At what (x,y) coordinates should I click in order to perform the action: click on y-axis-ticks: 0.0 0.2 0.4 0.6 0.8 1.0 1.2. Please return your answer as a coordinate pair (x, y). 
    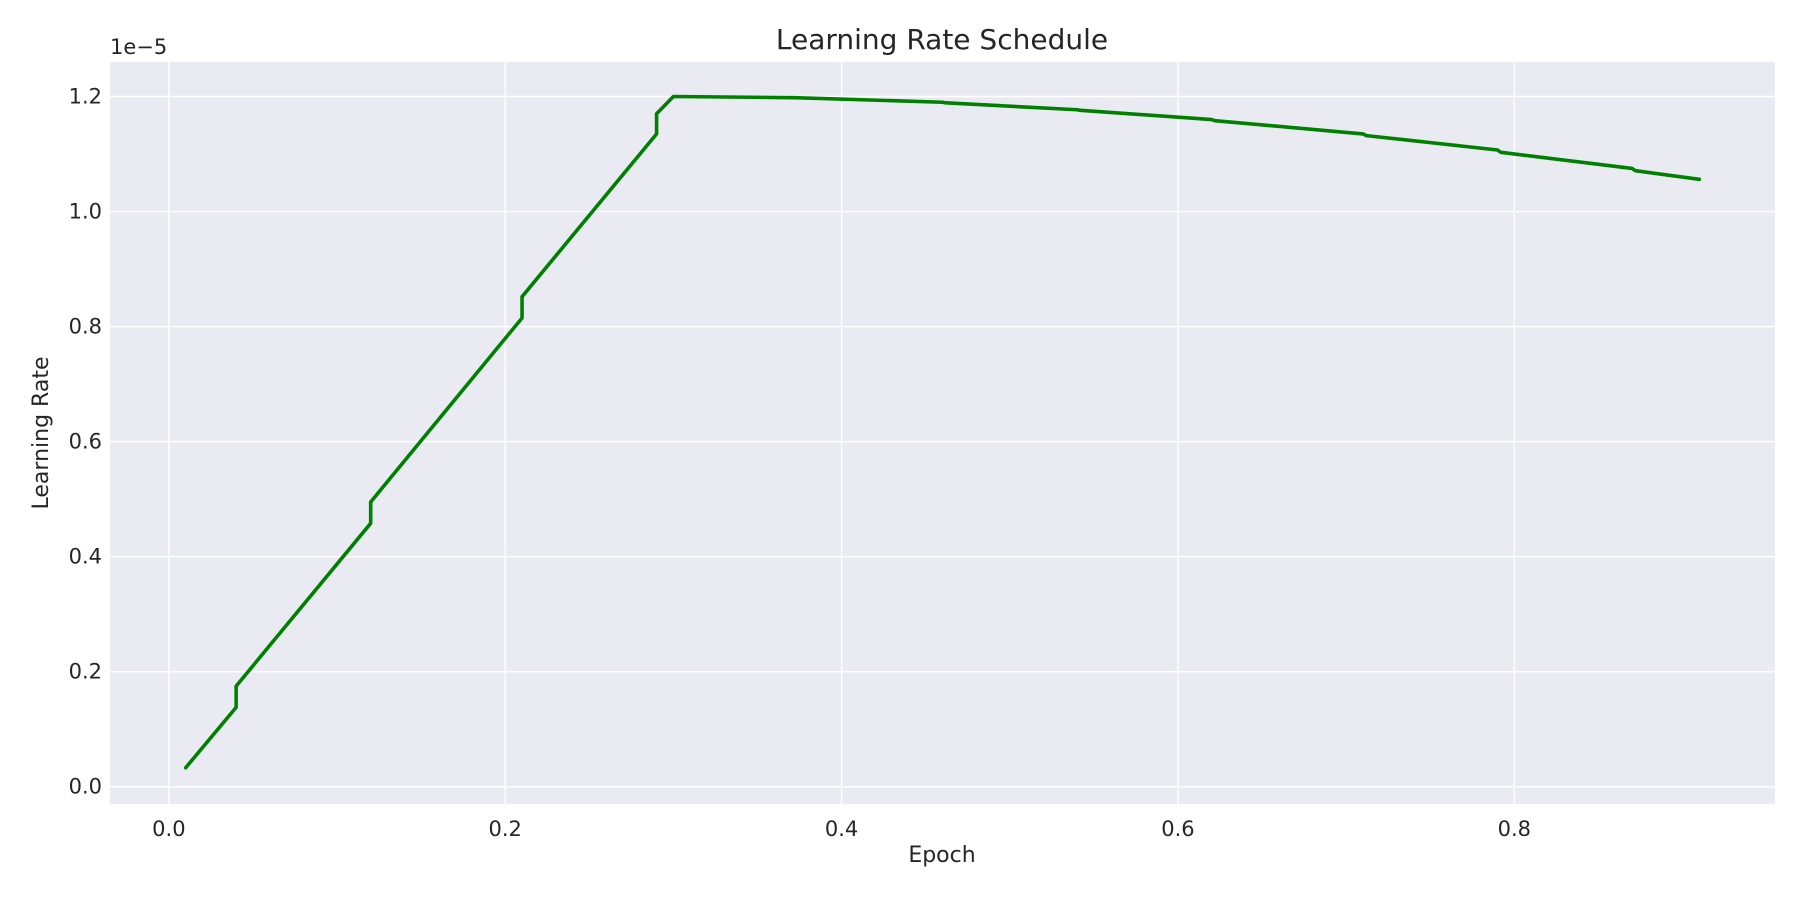
    Looking at the image, I should click on (85, 442).